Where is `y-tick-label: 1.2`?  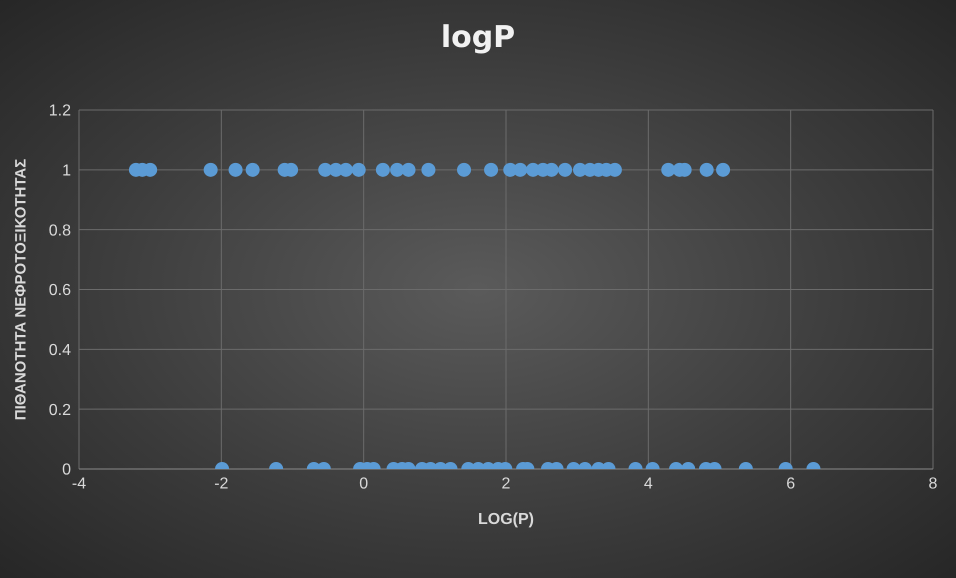 y-tick-label: 1.2 is located at coordinates (60, 111).